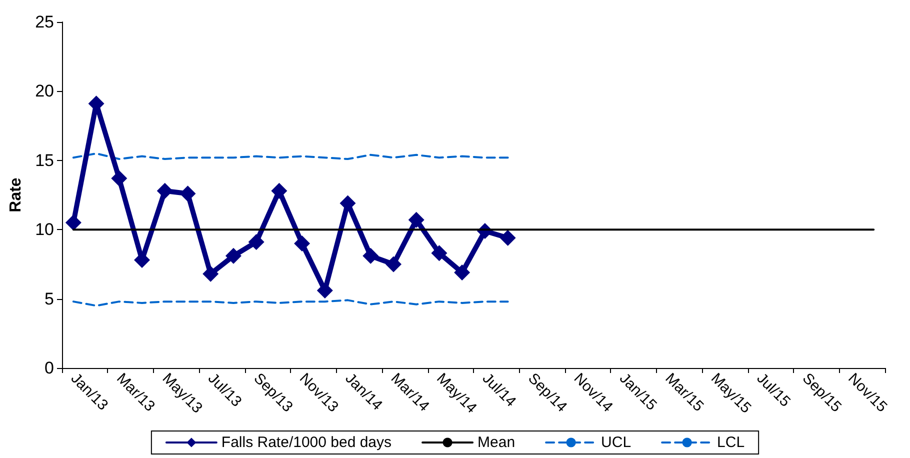  I want to click on legend-label: UCL, so click(616, 442).